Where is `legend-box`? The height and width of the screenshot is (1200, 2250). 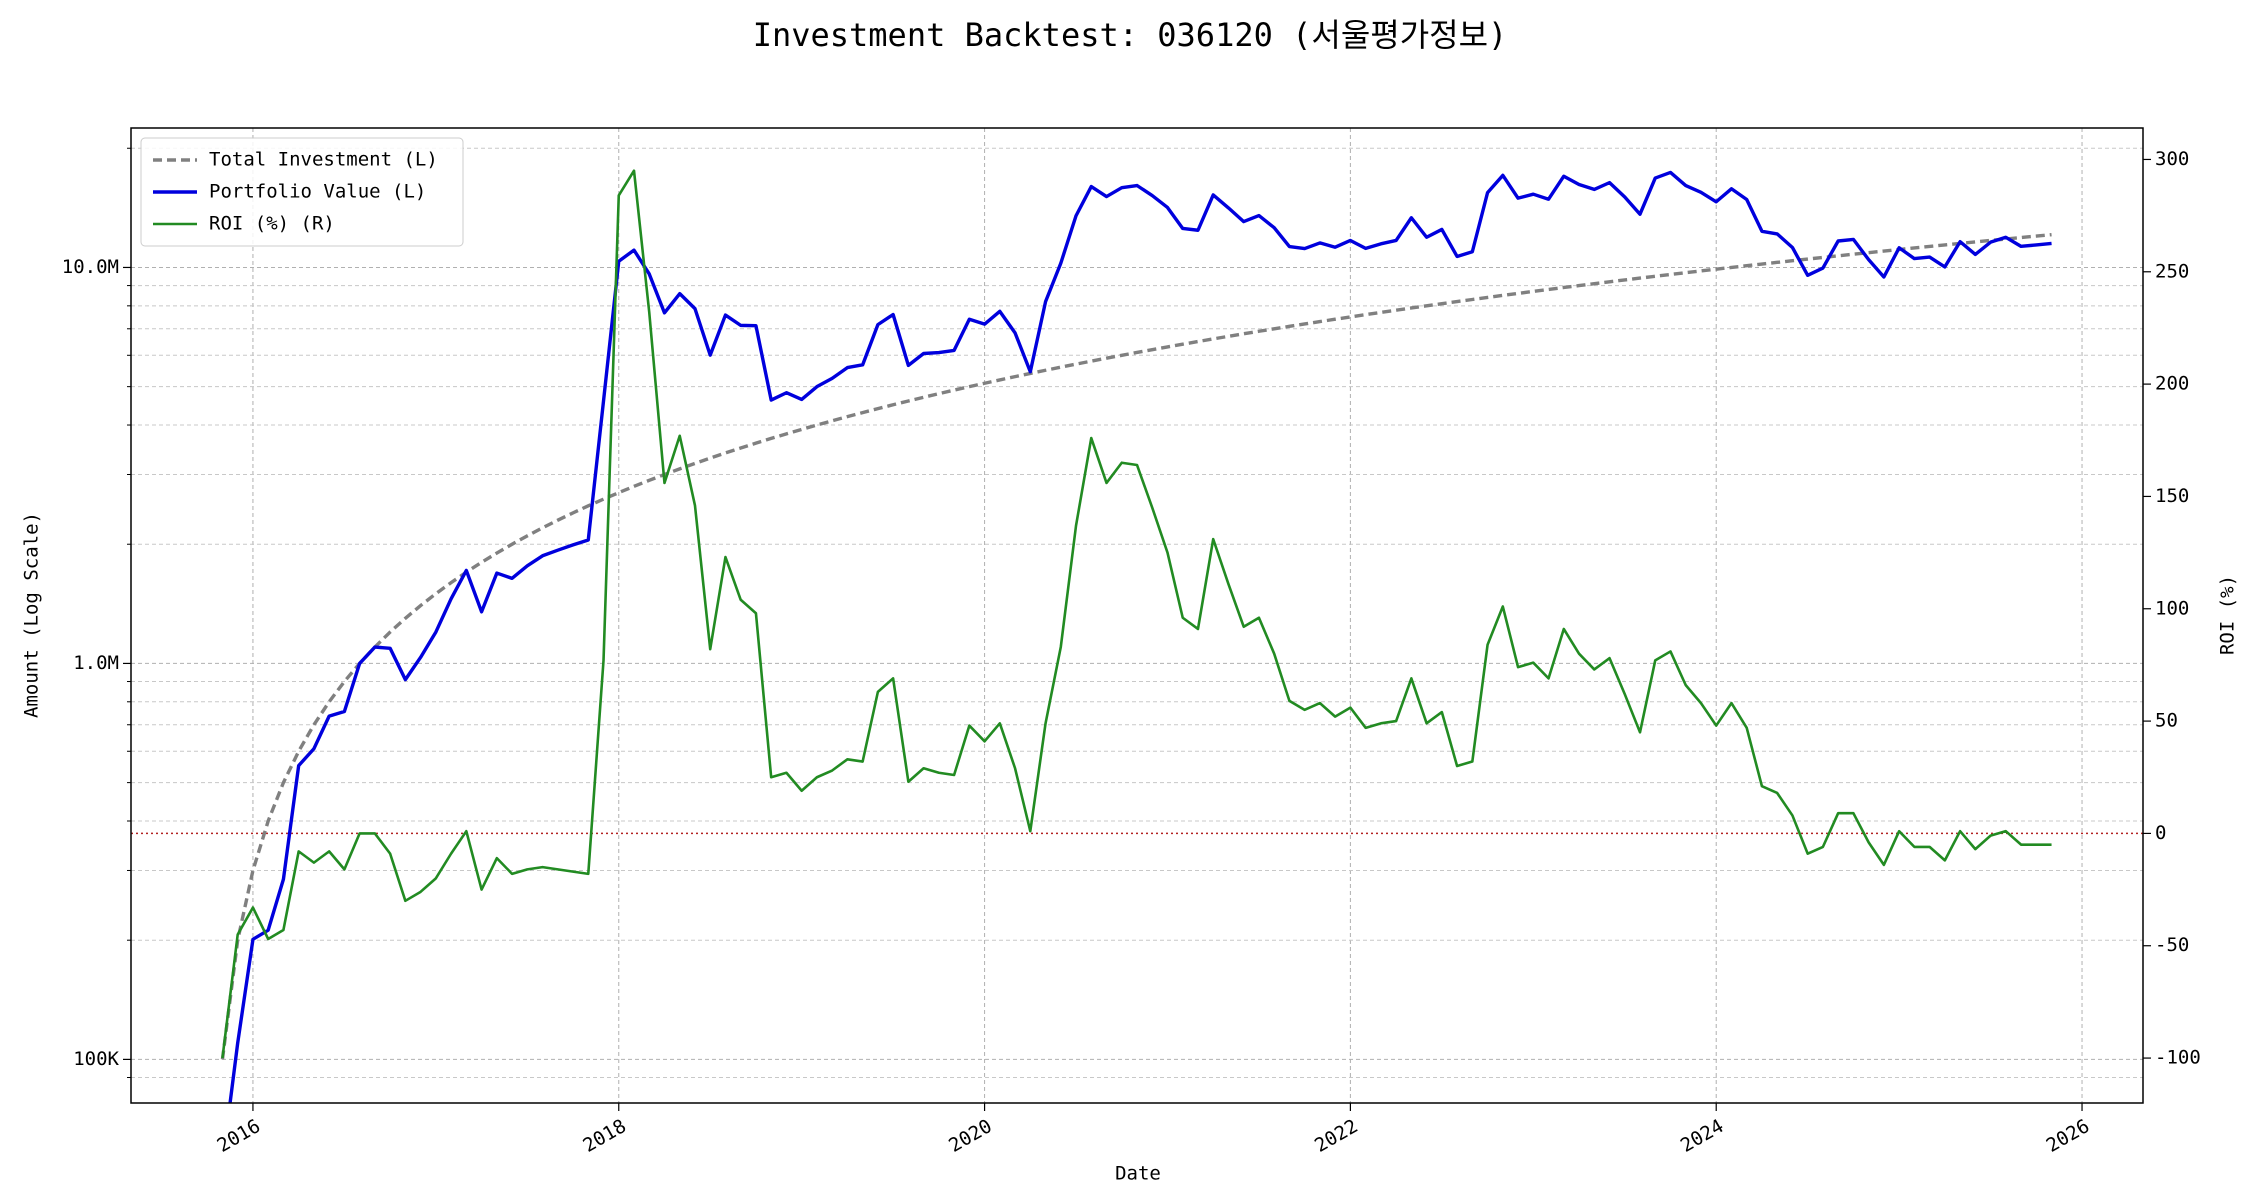 legend-box is located at coordinates (302, 192).